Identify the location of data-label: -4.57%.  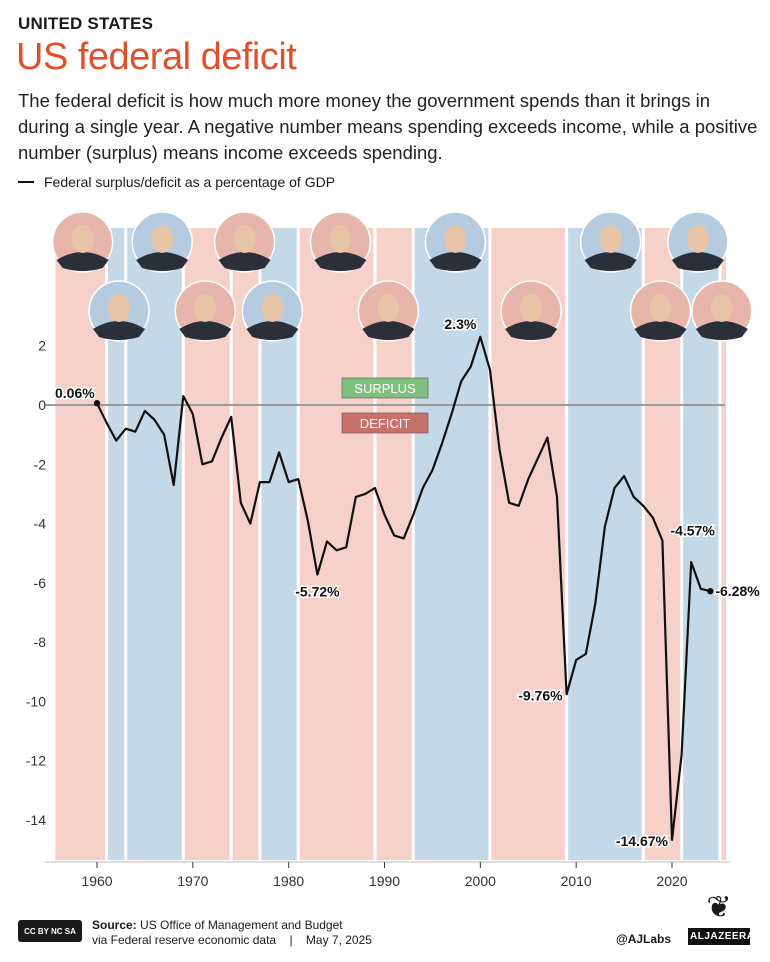
(692, 530).